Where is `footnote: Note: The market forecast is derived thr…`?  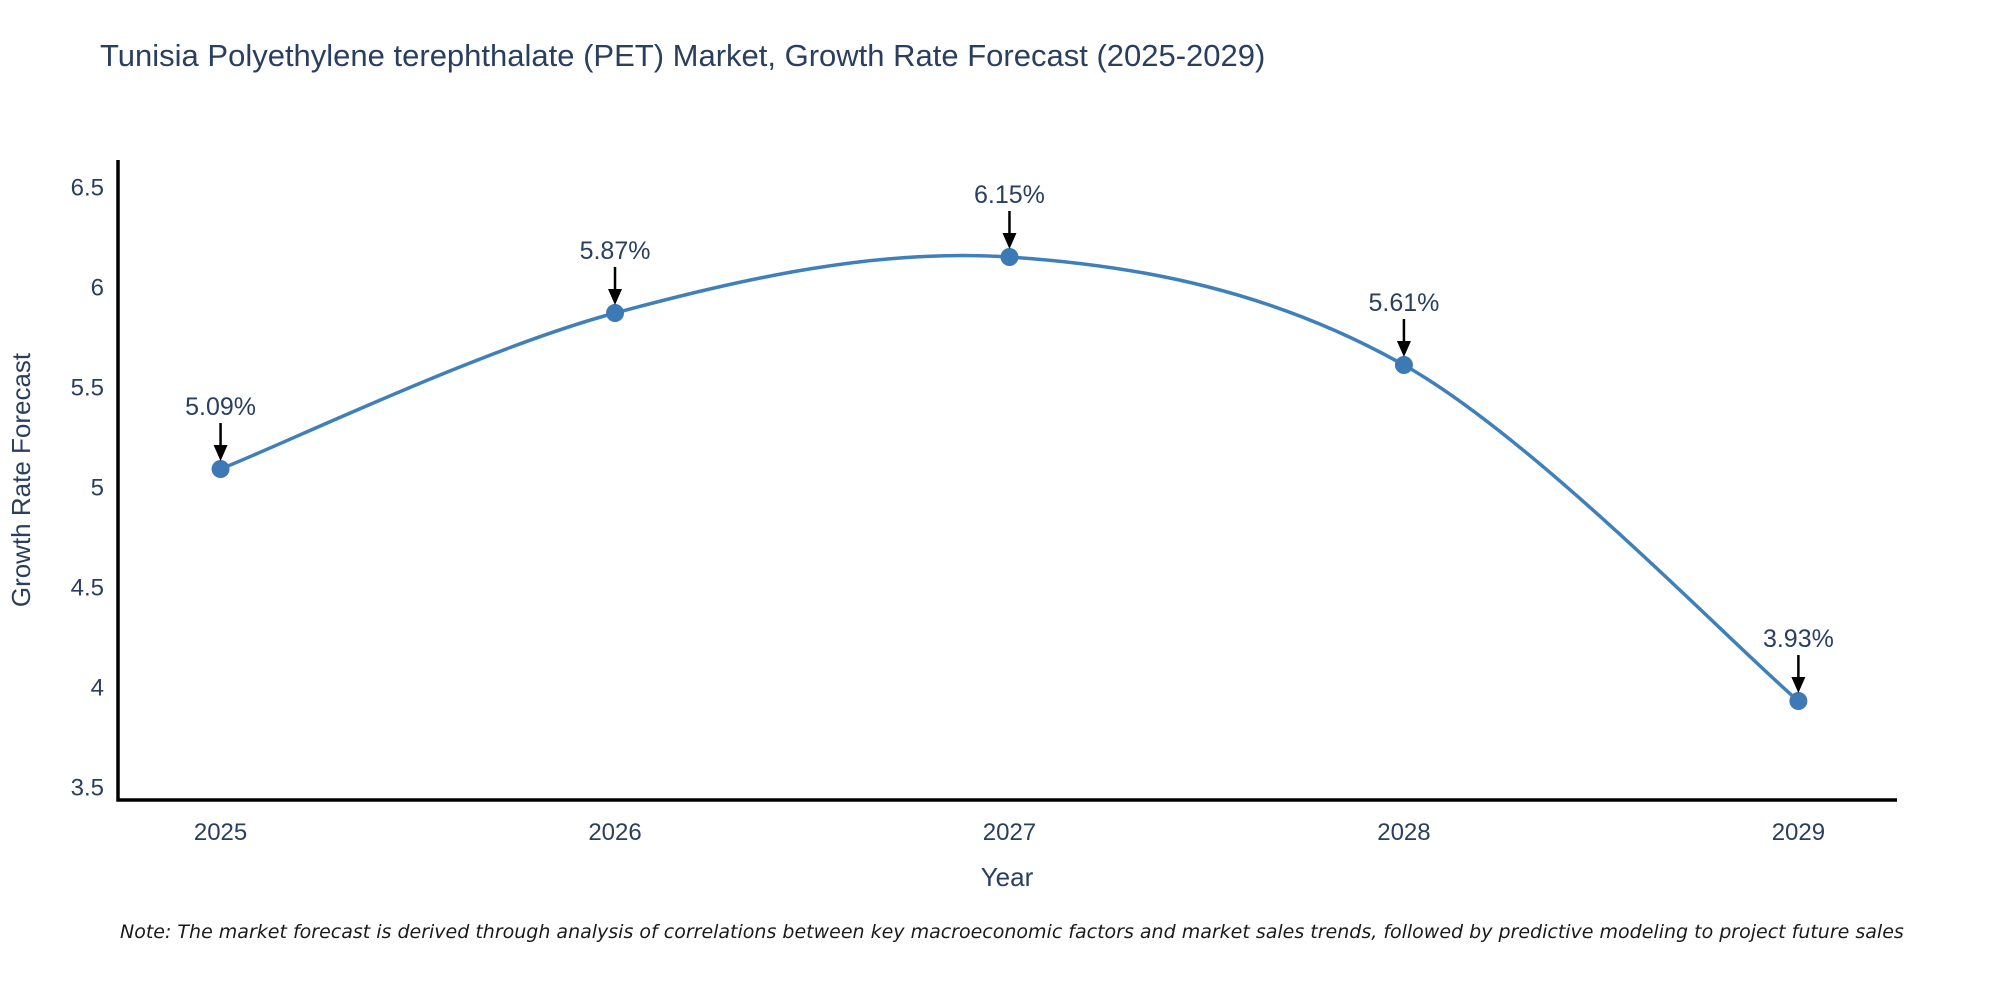 footnote: Note: The market forecast is derived thr… is located at coordinates (1012, 932).